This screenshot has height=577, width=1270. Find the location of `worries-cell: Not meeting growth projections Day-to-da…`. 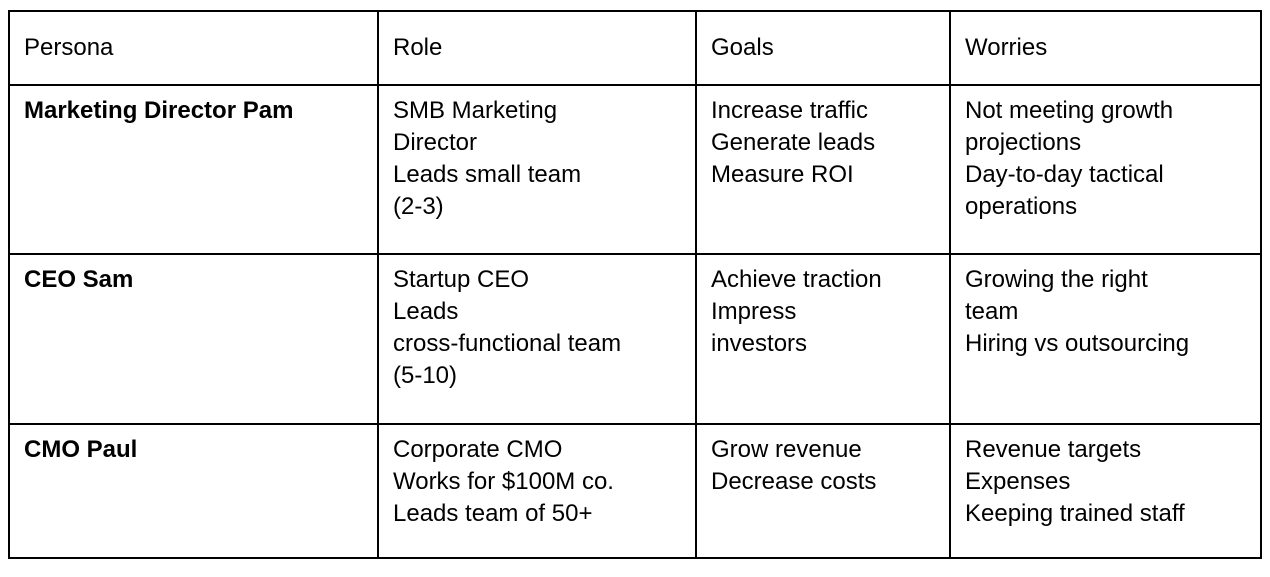

worries-cell: Not meeting growth projections Day-to-da… is located at coordinates (1105, 169).